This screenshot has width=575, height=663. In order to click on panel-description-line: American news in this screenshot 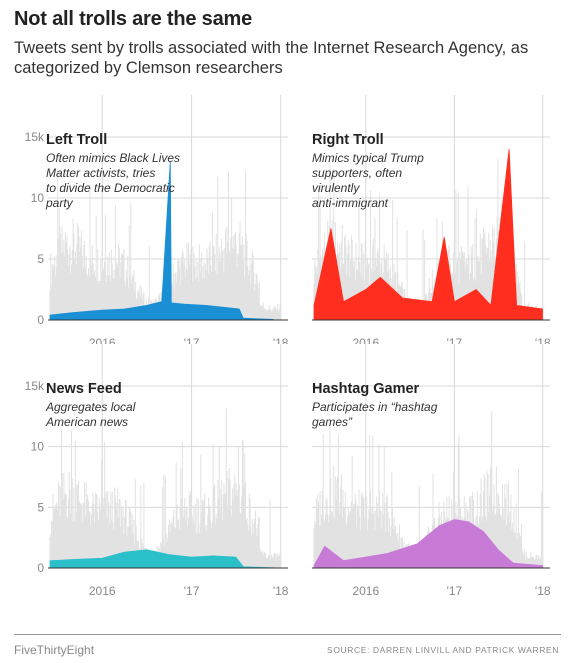, I will do `click(86, 422)`.